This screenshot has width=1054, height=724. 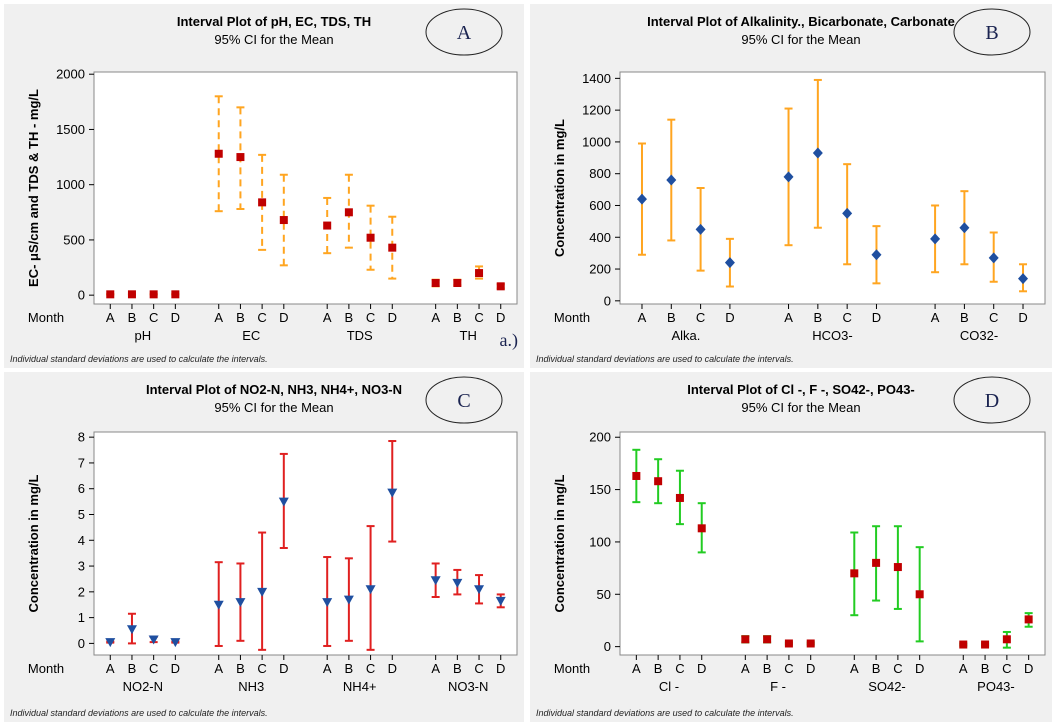 I want to click on subfigure-label: a.), so click(x=509, y=340).